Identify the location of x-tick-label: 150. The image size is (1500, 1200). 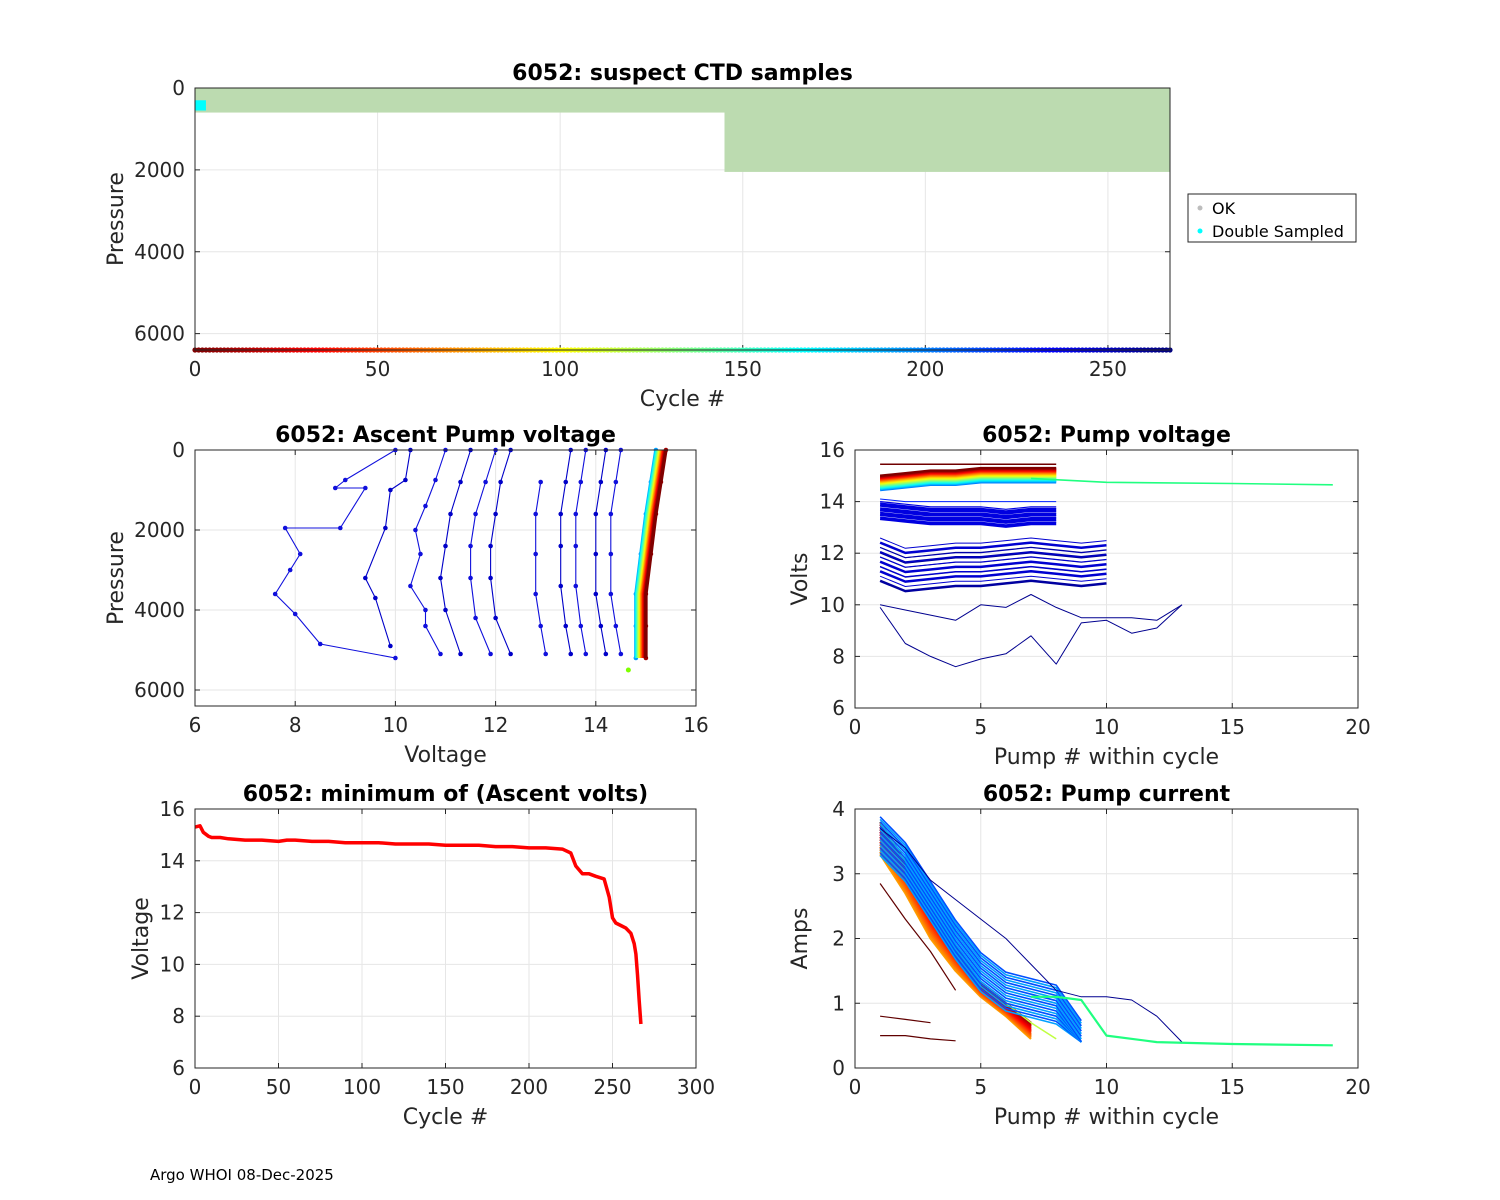
(445, 1087).